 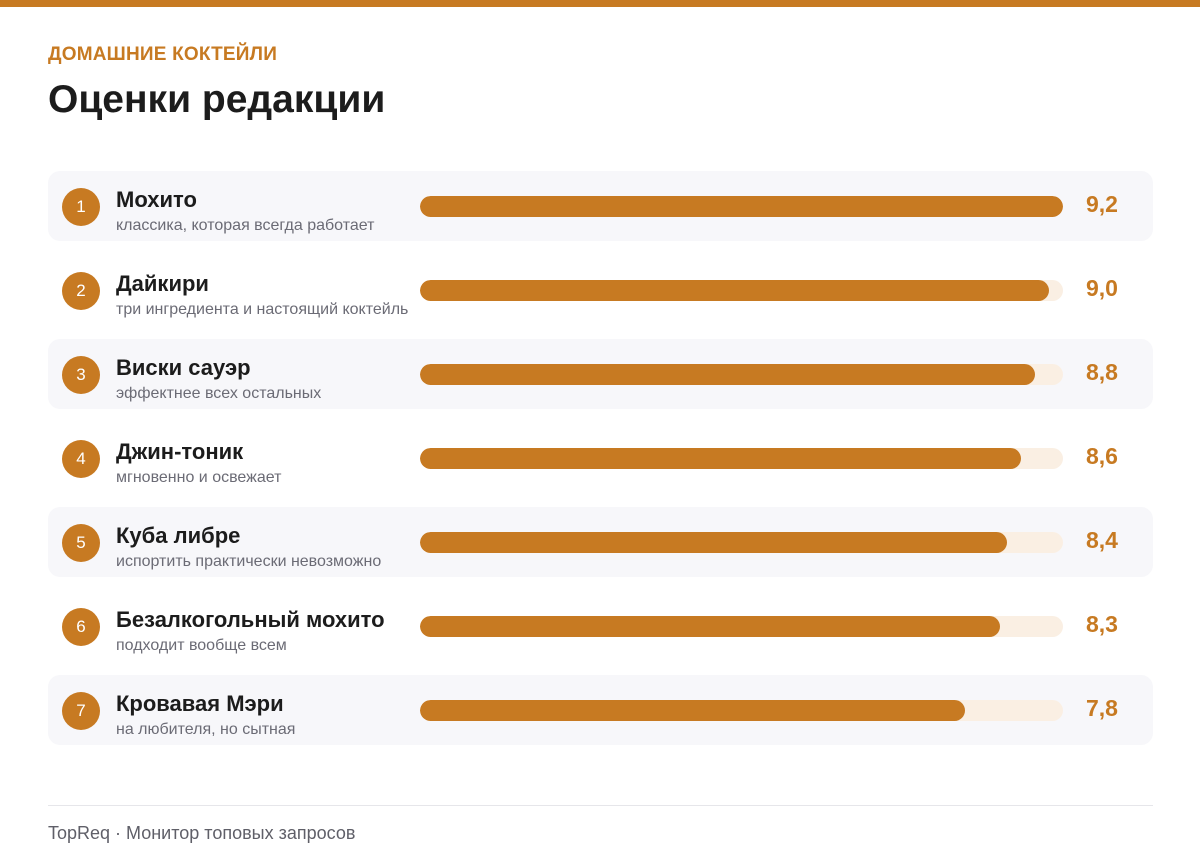 I want to click on cocktail-note: испортить практически невозможно, so click(x=249, y=561).